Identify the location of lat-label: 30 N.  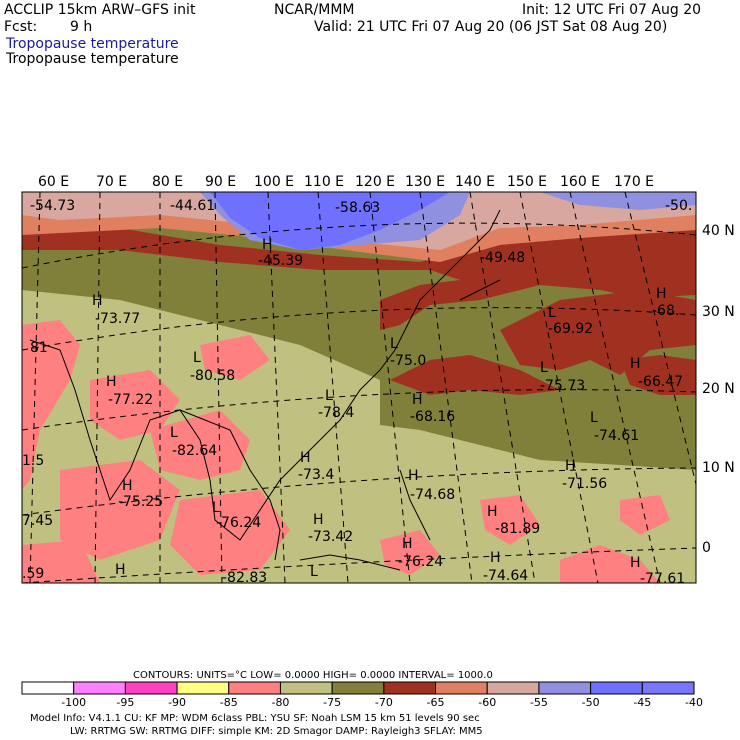
(718, 312).